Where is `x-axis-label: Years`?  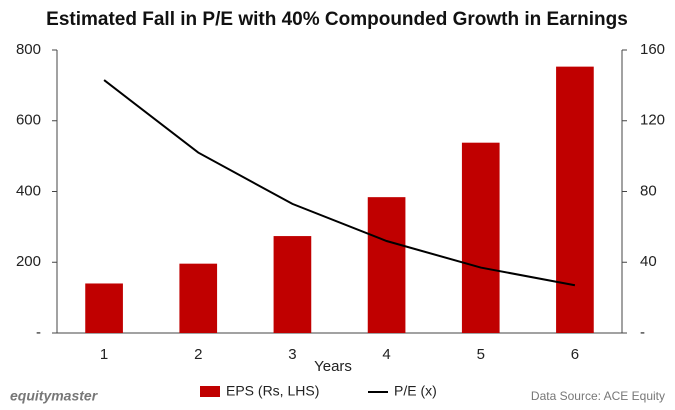 x-axis-label: Years is located at coordinates (333, 366).